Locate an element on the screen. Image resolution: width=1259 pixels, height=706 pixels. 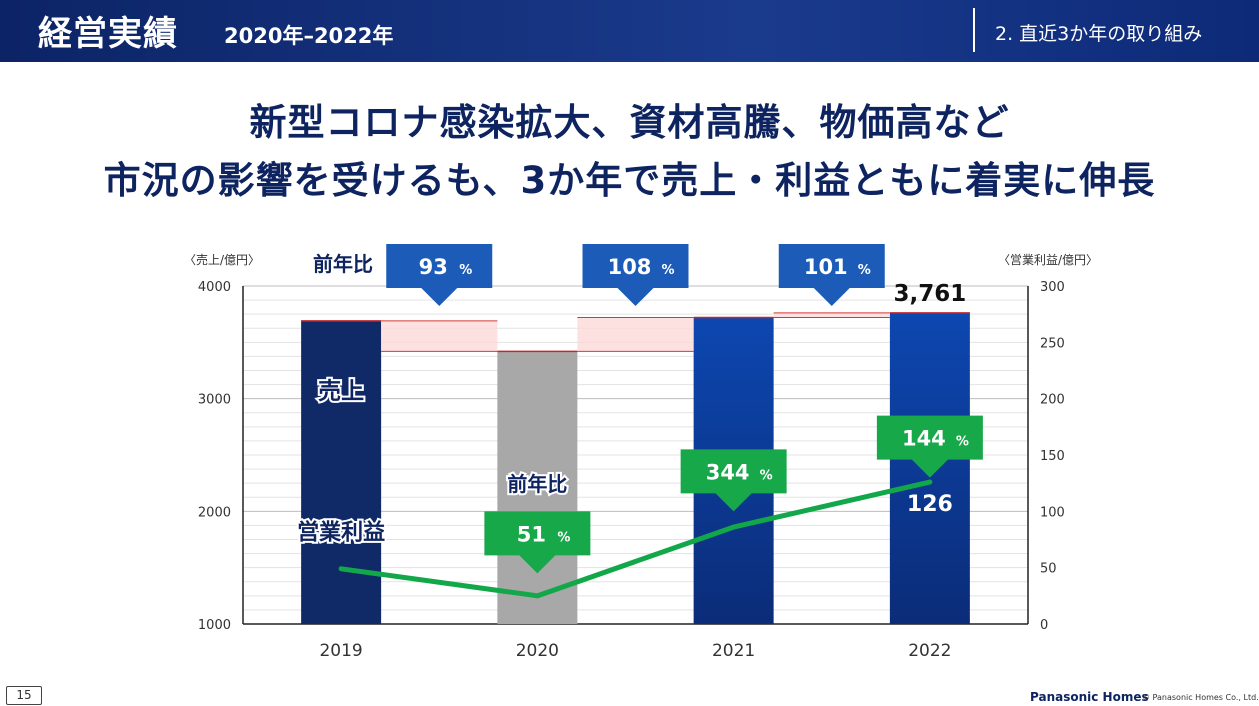
header-divider is located at coordinates (974, 30).